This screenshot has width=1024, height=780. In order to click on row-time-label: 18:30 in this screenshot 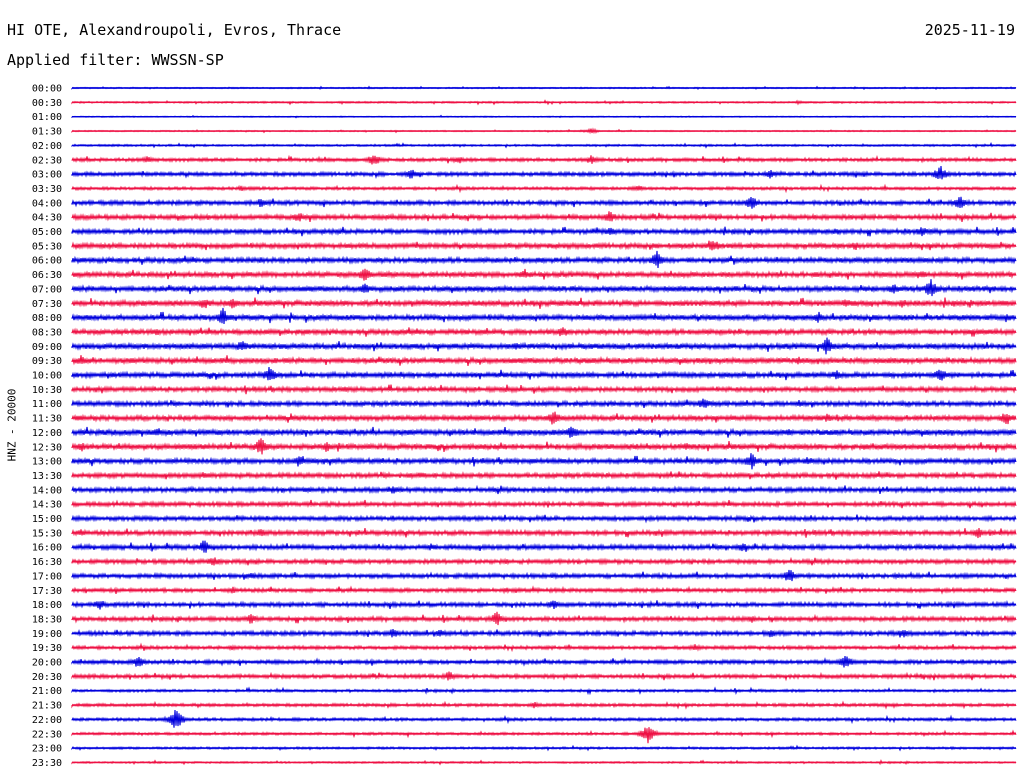, I will do `click(47, 619)`.